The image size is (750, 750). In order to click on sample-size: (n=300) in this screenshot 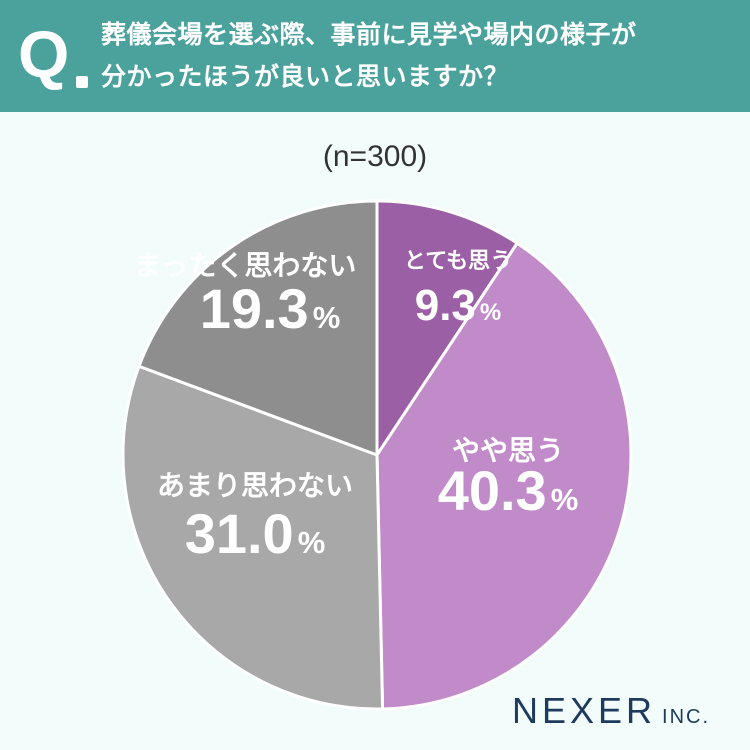, I will do `click(375, 156)`.